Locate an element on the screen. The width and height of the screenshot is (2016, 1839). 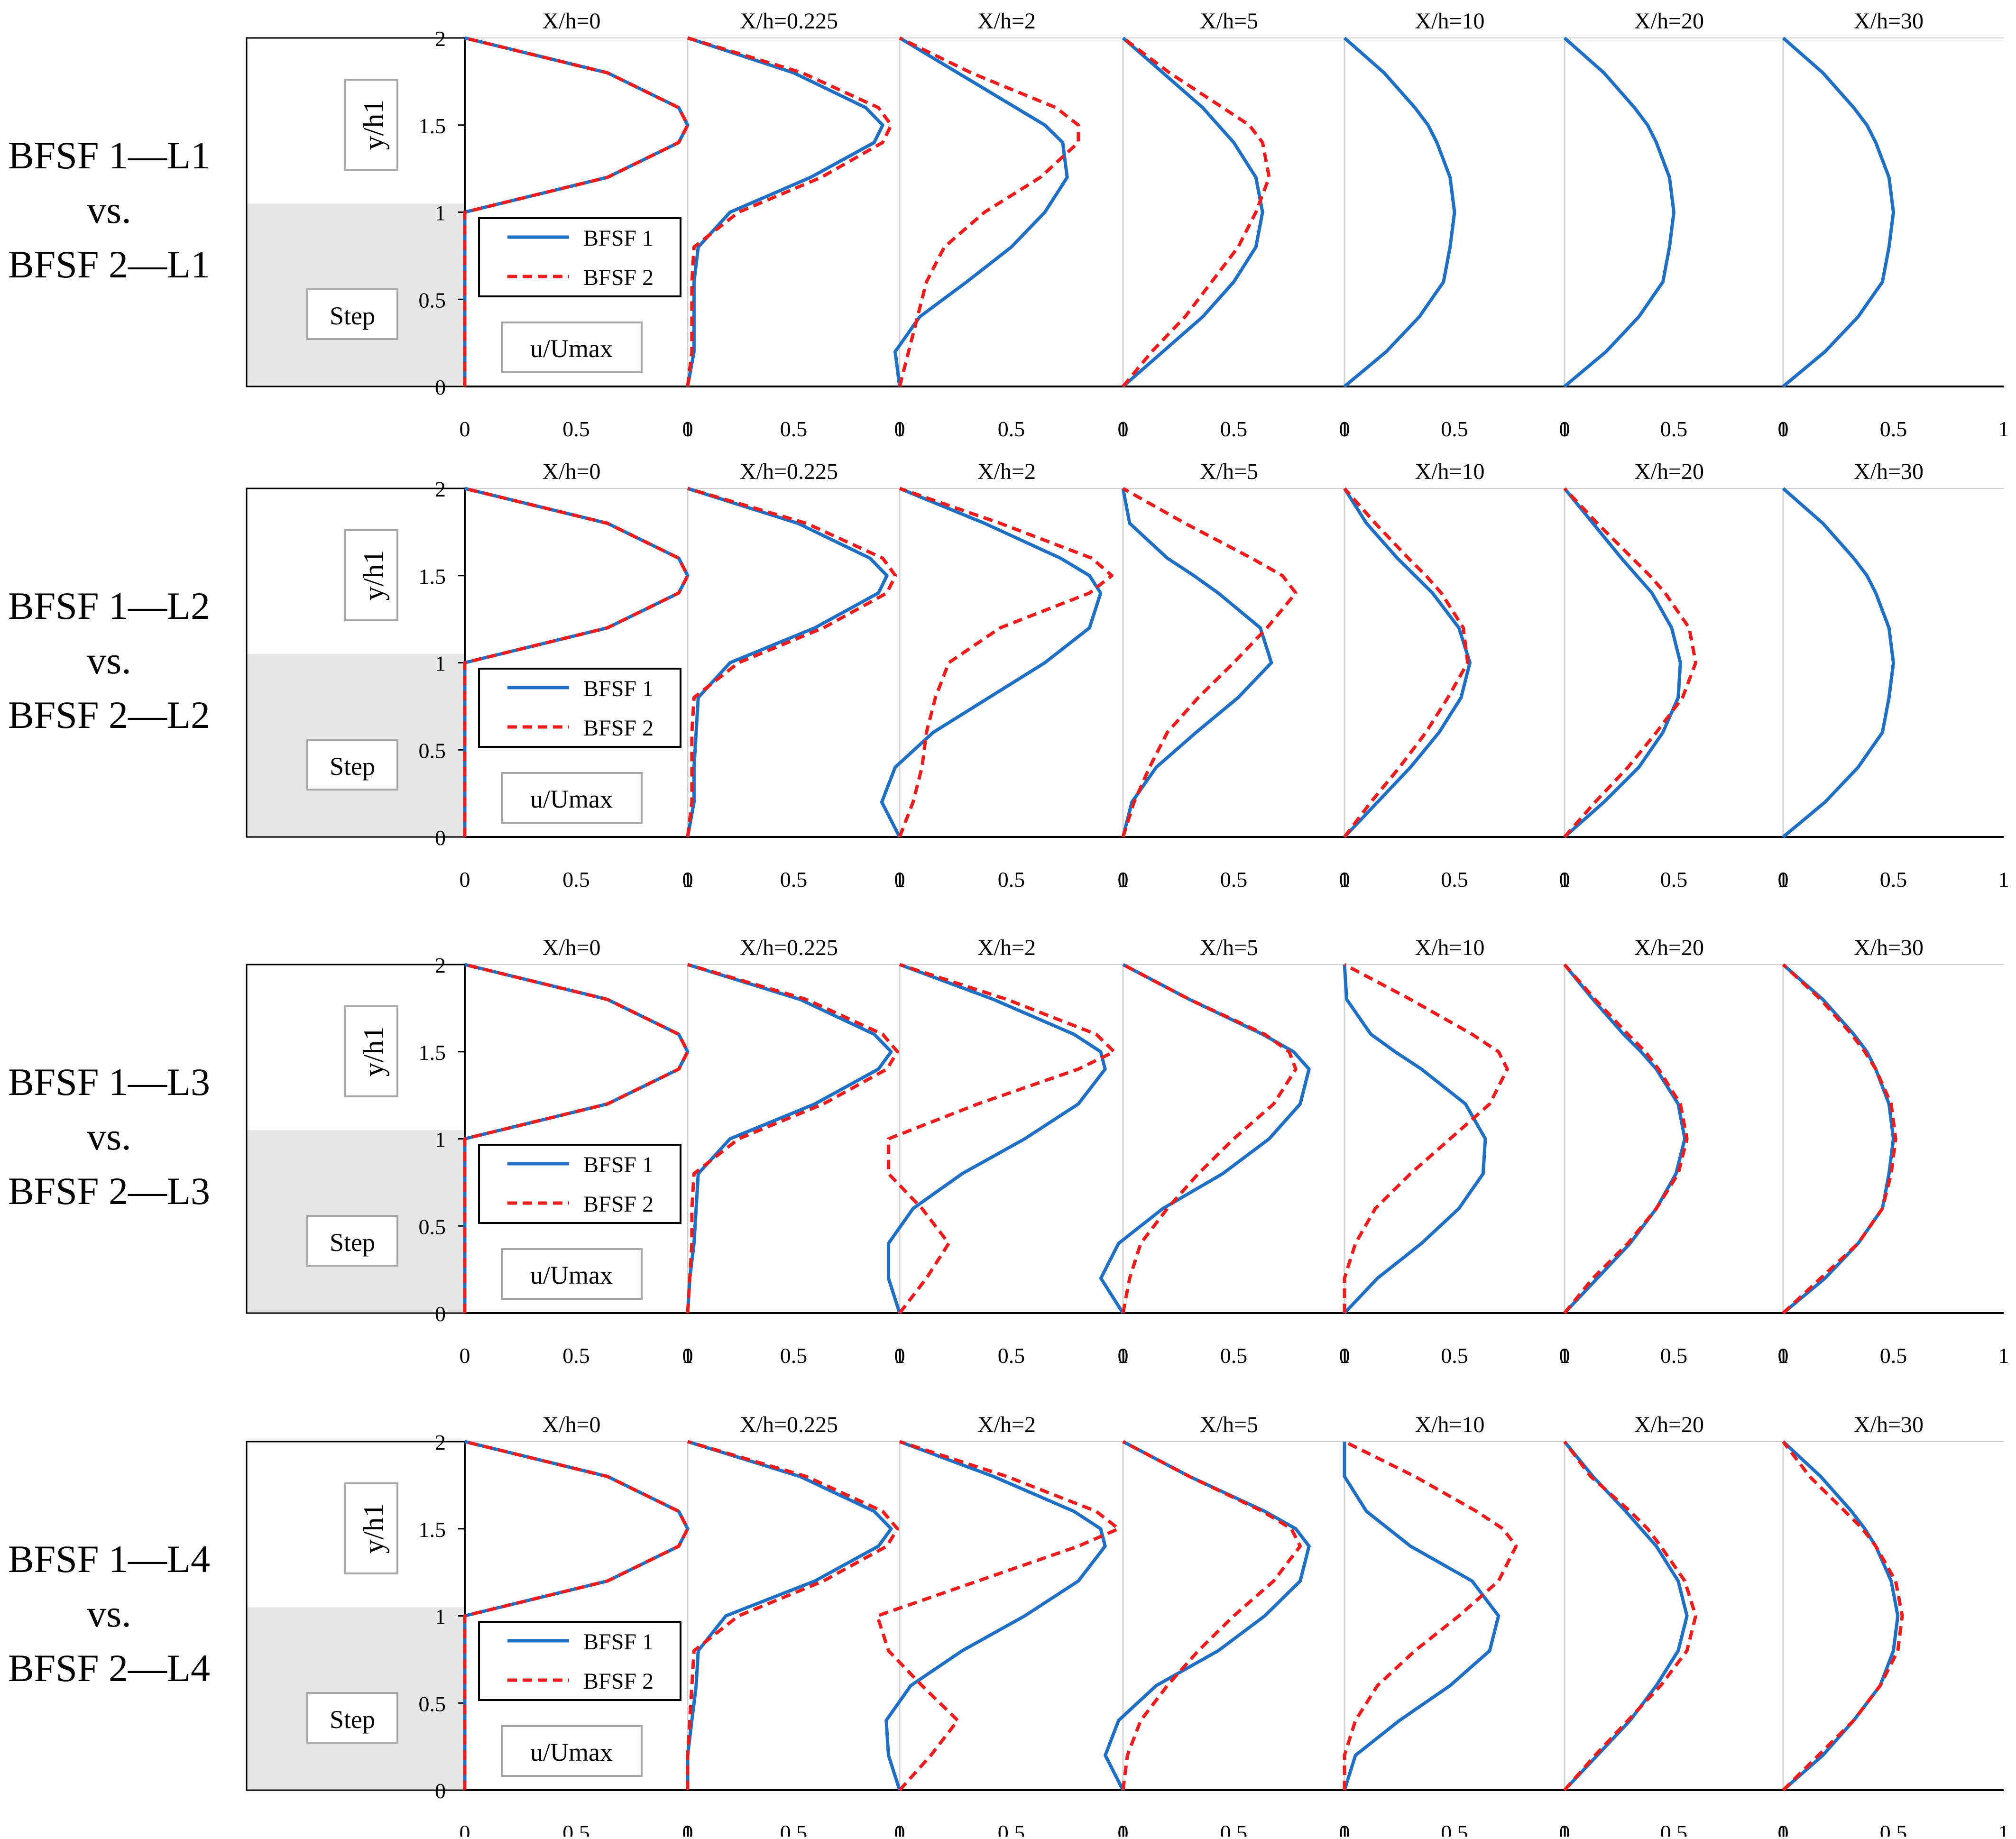
row-title-line: BFSF 1—L3 is located at coordinates (109, 1081).